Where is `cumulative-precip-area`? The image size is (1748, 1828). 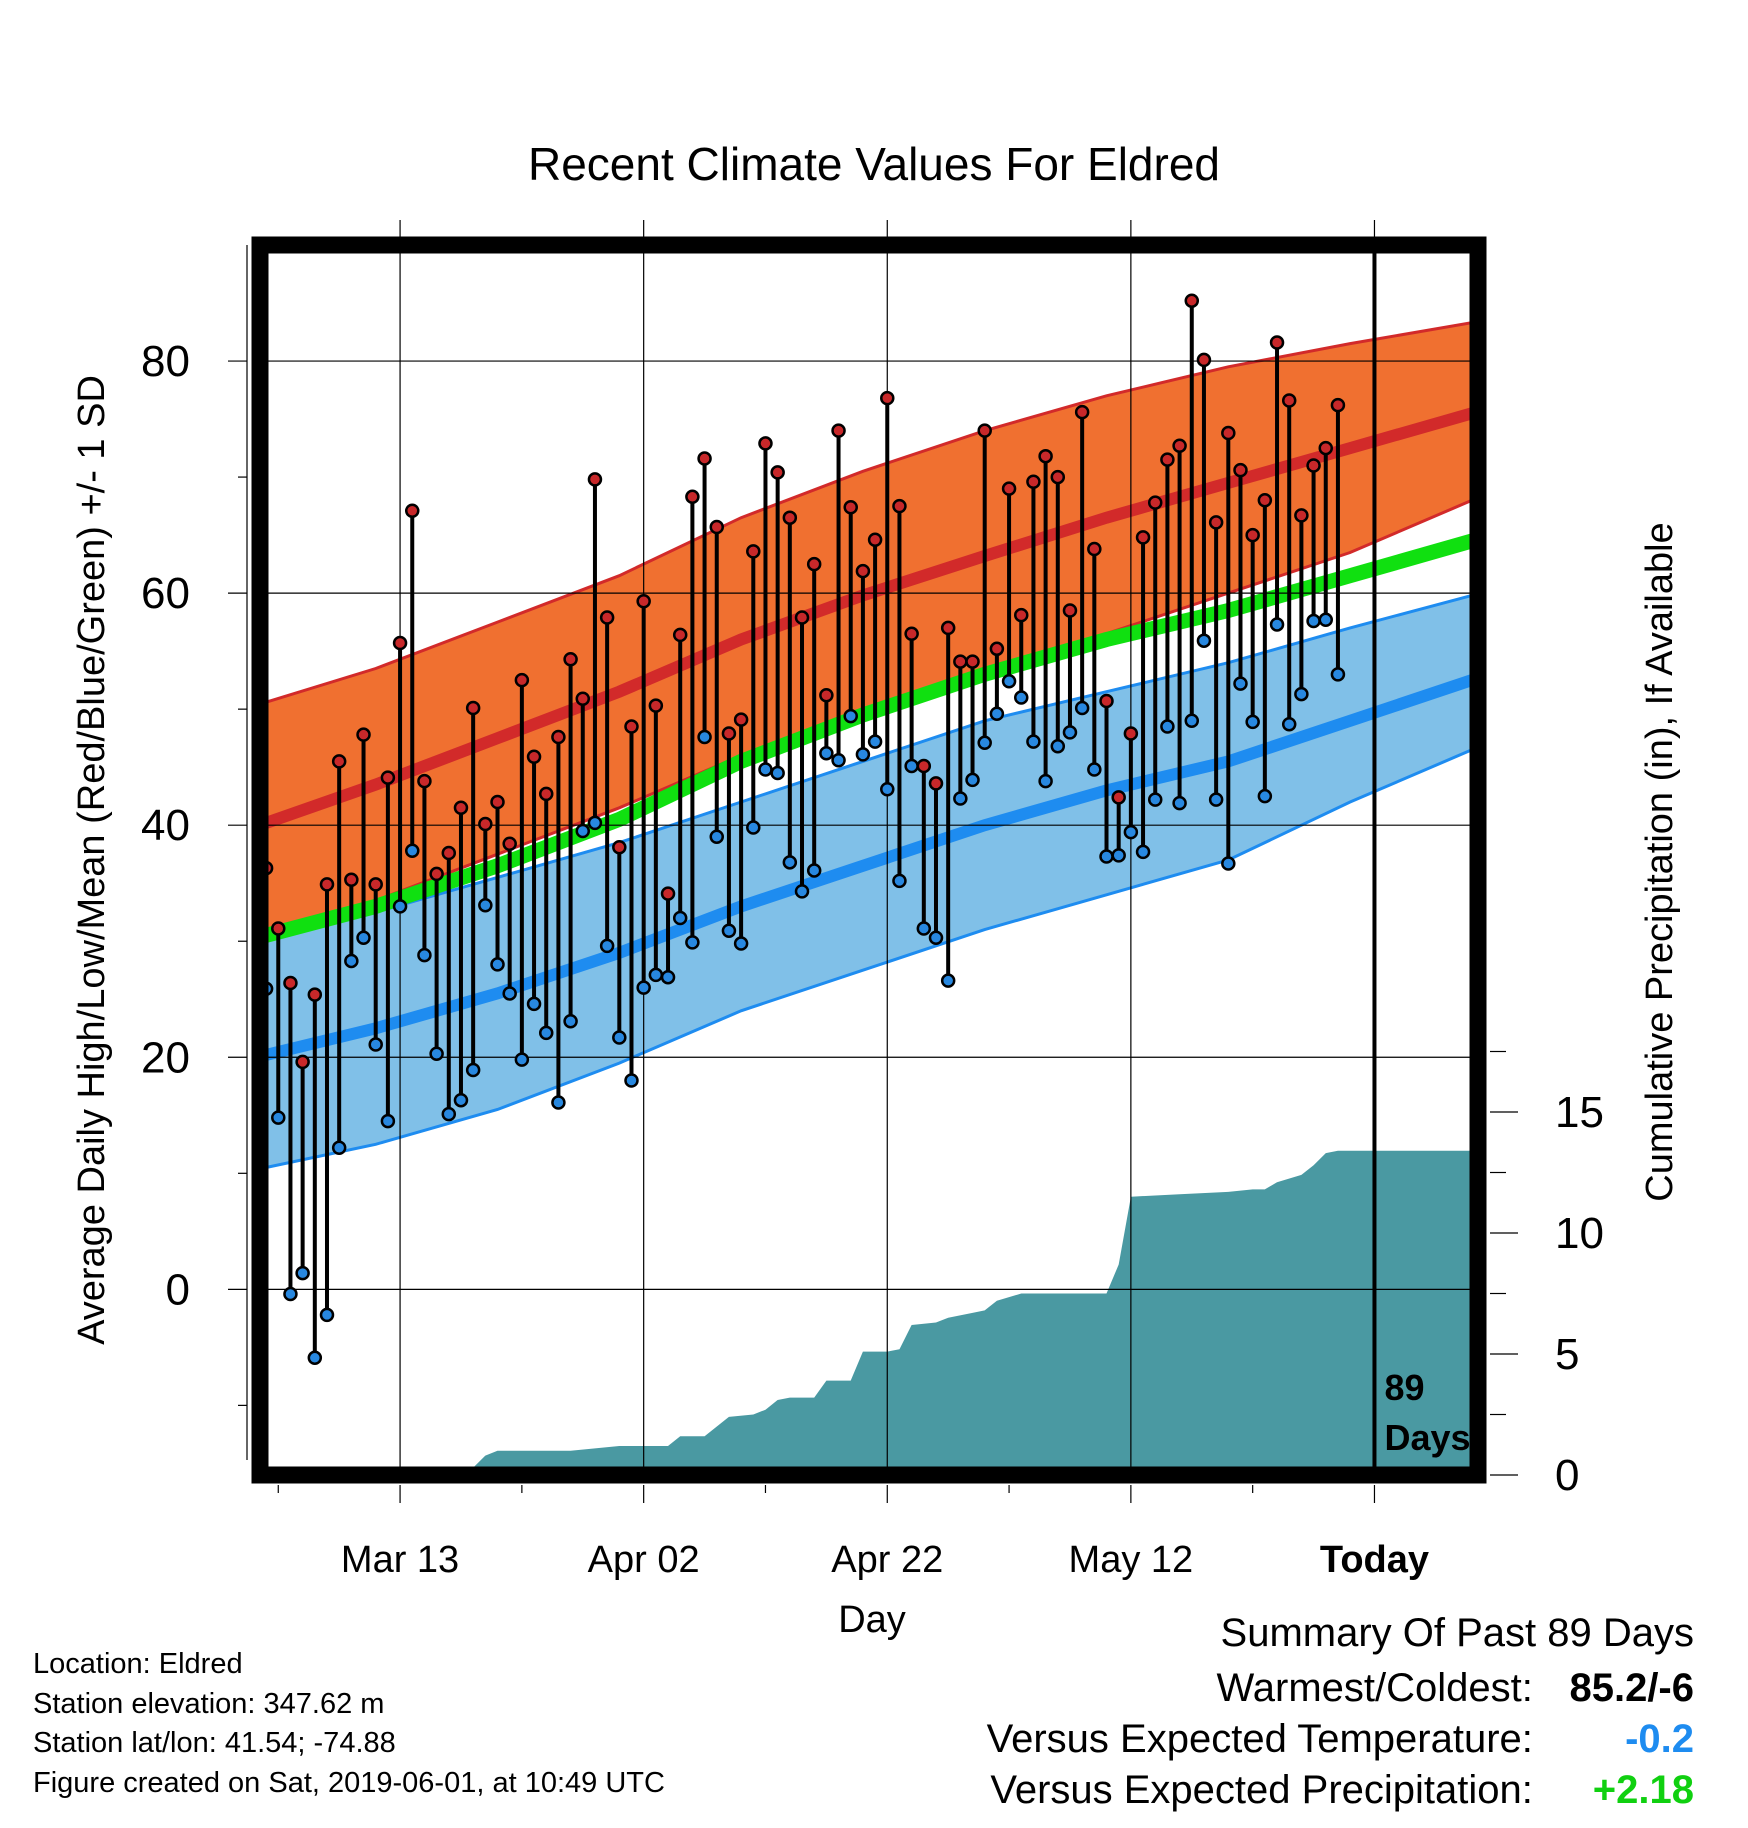 cumulative-precip-area is located at coordinates (869, 1312).